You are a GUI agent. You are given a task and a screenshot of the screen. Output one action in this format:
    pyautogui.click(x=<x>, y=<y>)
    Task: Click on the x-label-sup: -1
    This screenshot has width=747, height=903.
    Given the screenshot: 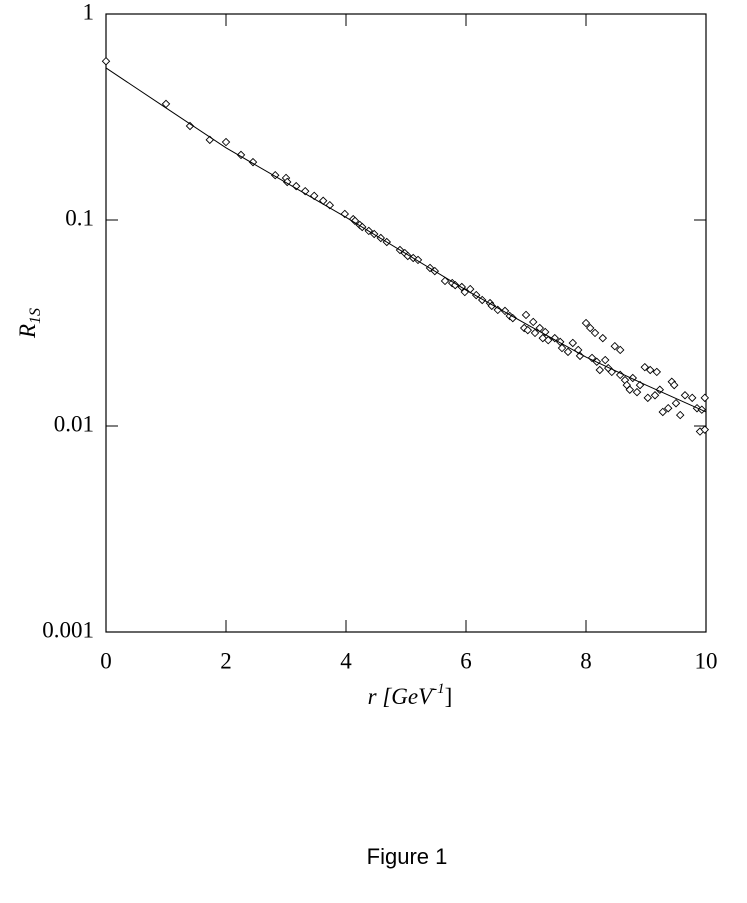 What is the action you would take?
    pyautogui.click(x=438, y=689)
    